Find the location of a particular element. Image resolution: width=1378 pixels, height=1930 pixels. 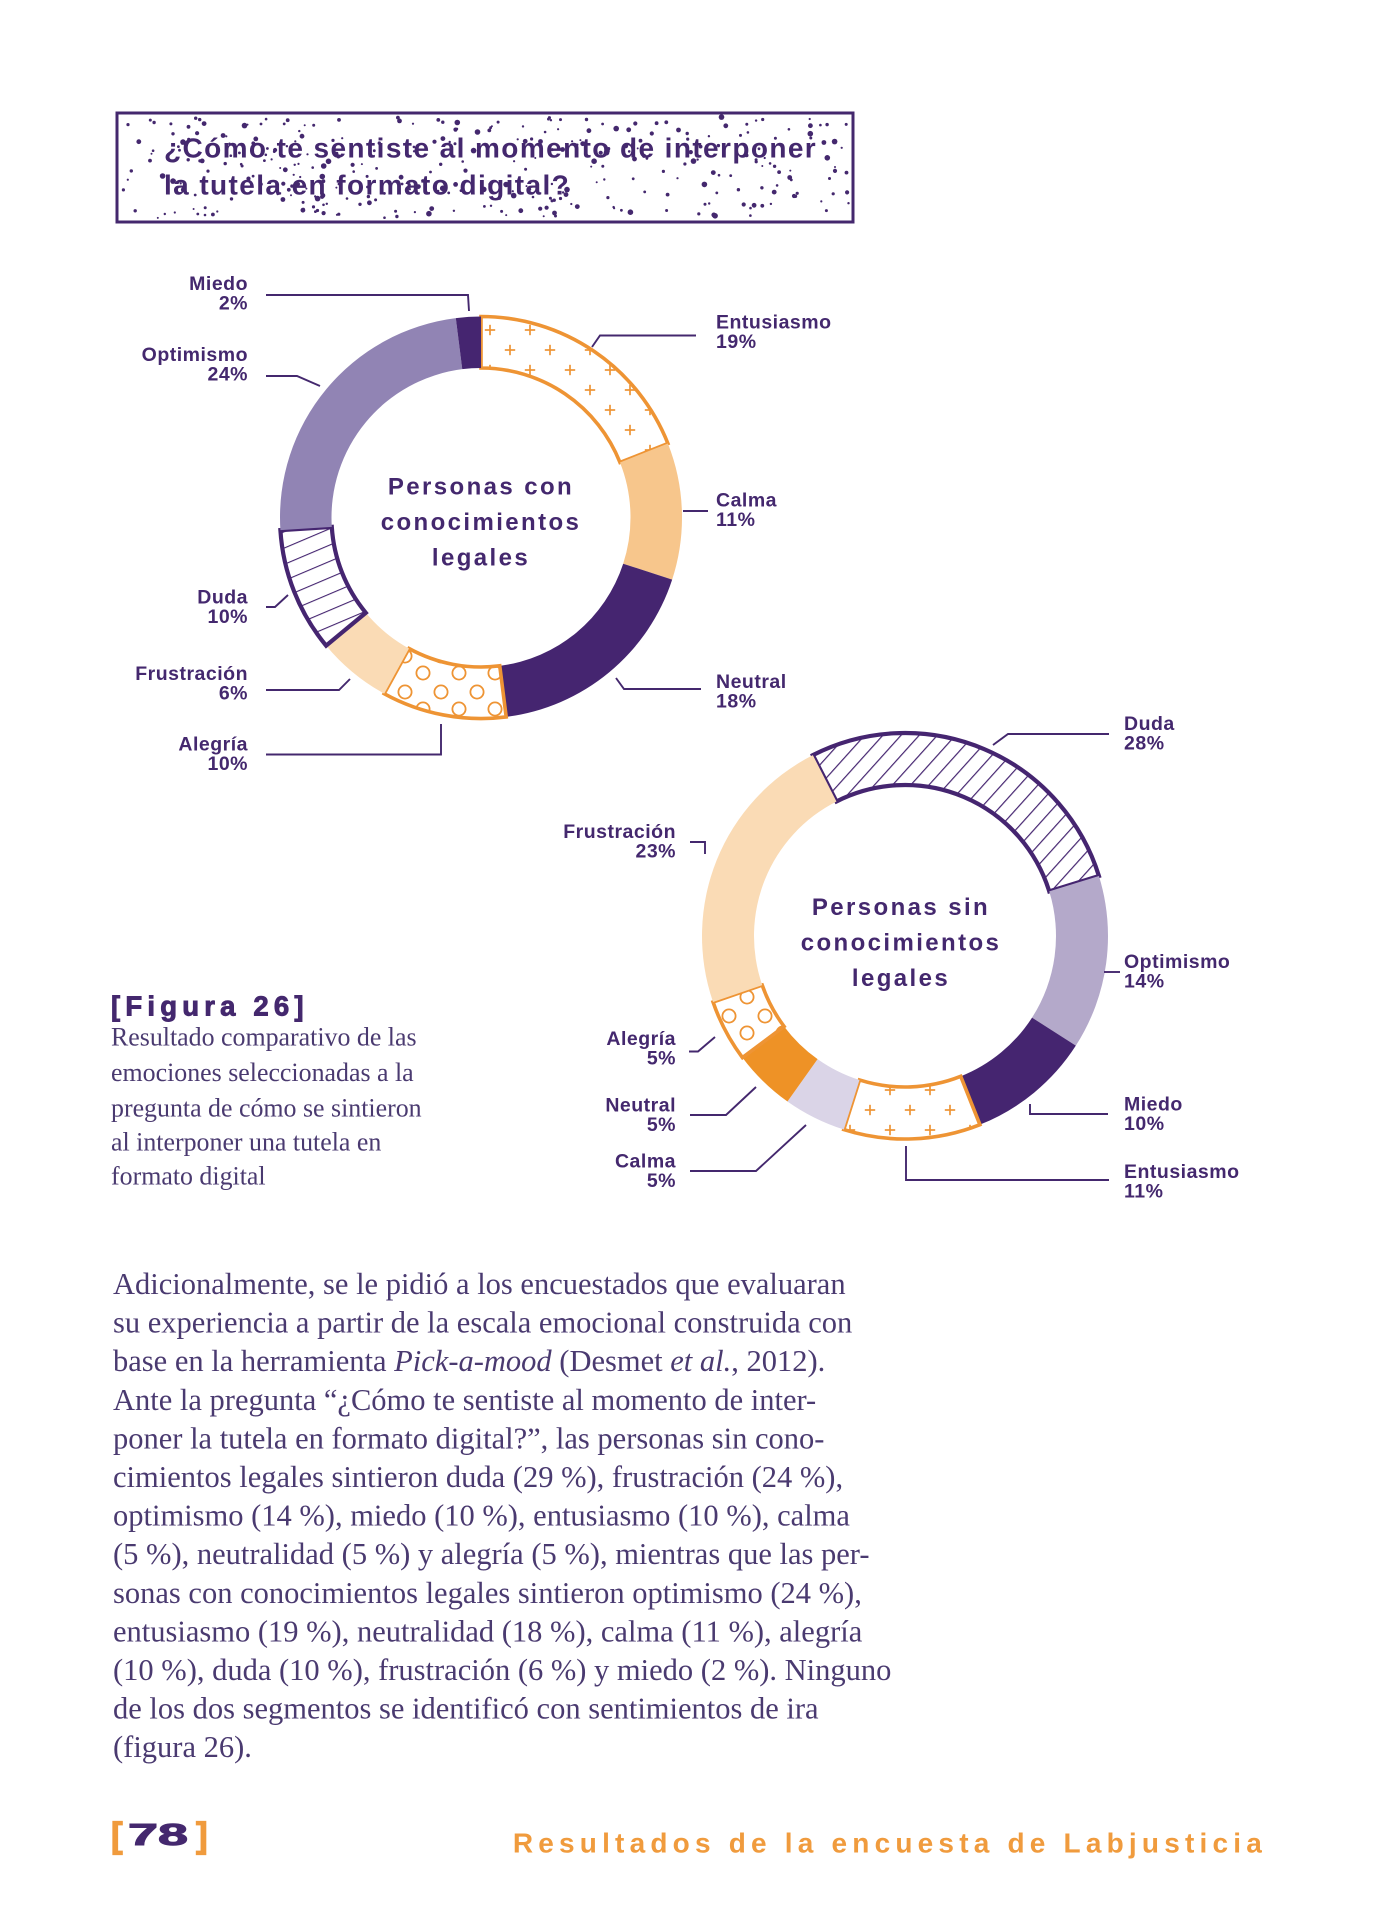

svg-text: 18% is located at coordinates (736, 702).